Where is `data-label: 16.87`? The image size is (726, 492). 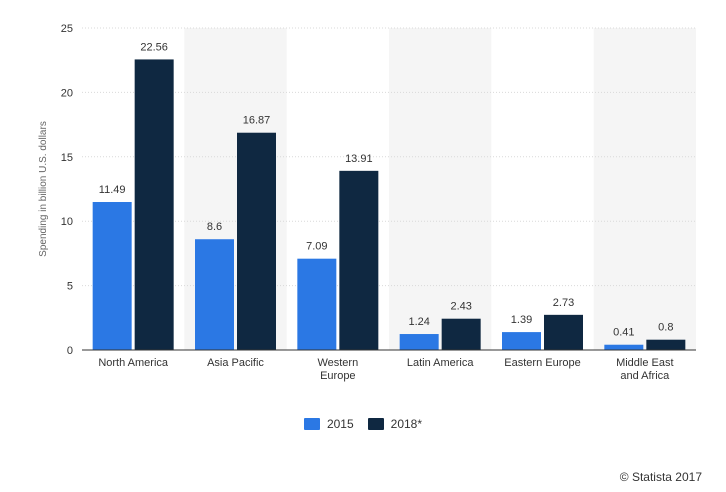 data-label: 16.87 is located at coordinates (257, 121).